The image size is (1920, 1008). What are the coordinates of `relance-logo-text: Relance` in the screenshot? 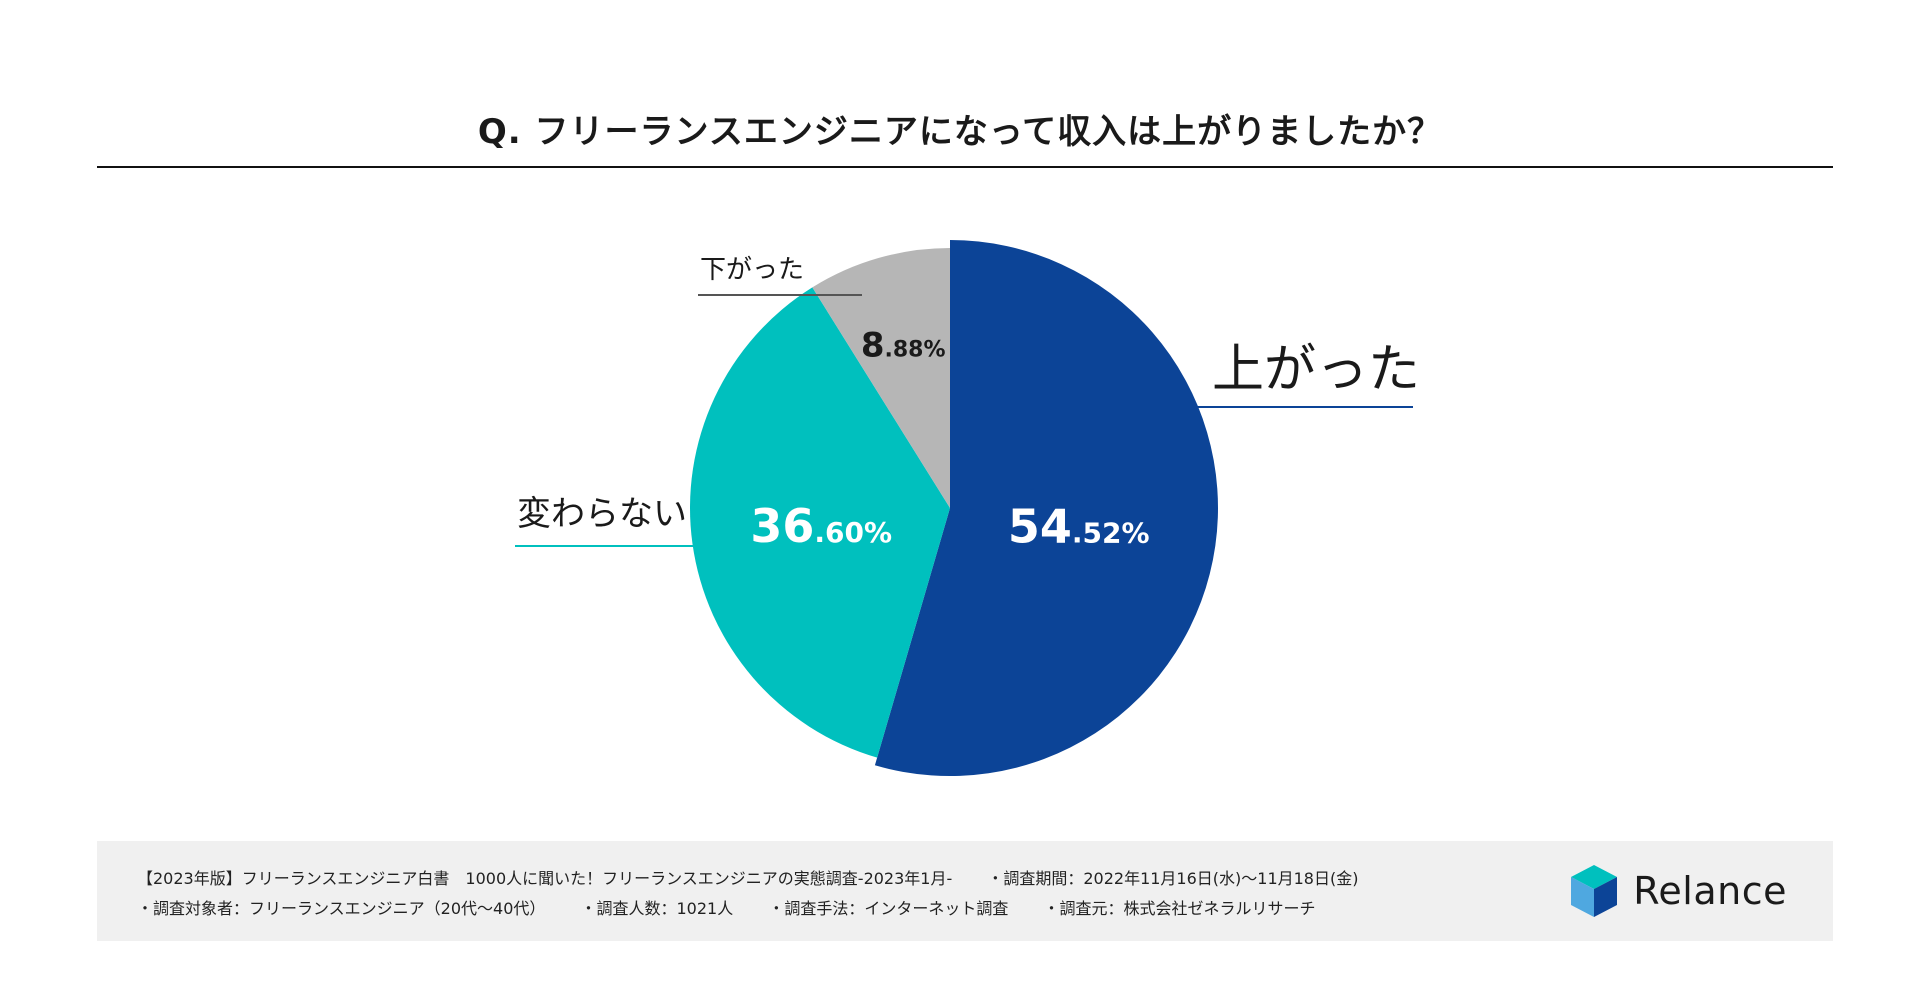 It's located at (1710, 891).